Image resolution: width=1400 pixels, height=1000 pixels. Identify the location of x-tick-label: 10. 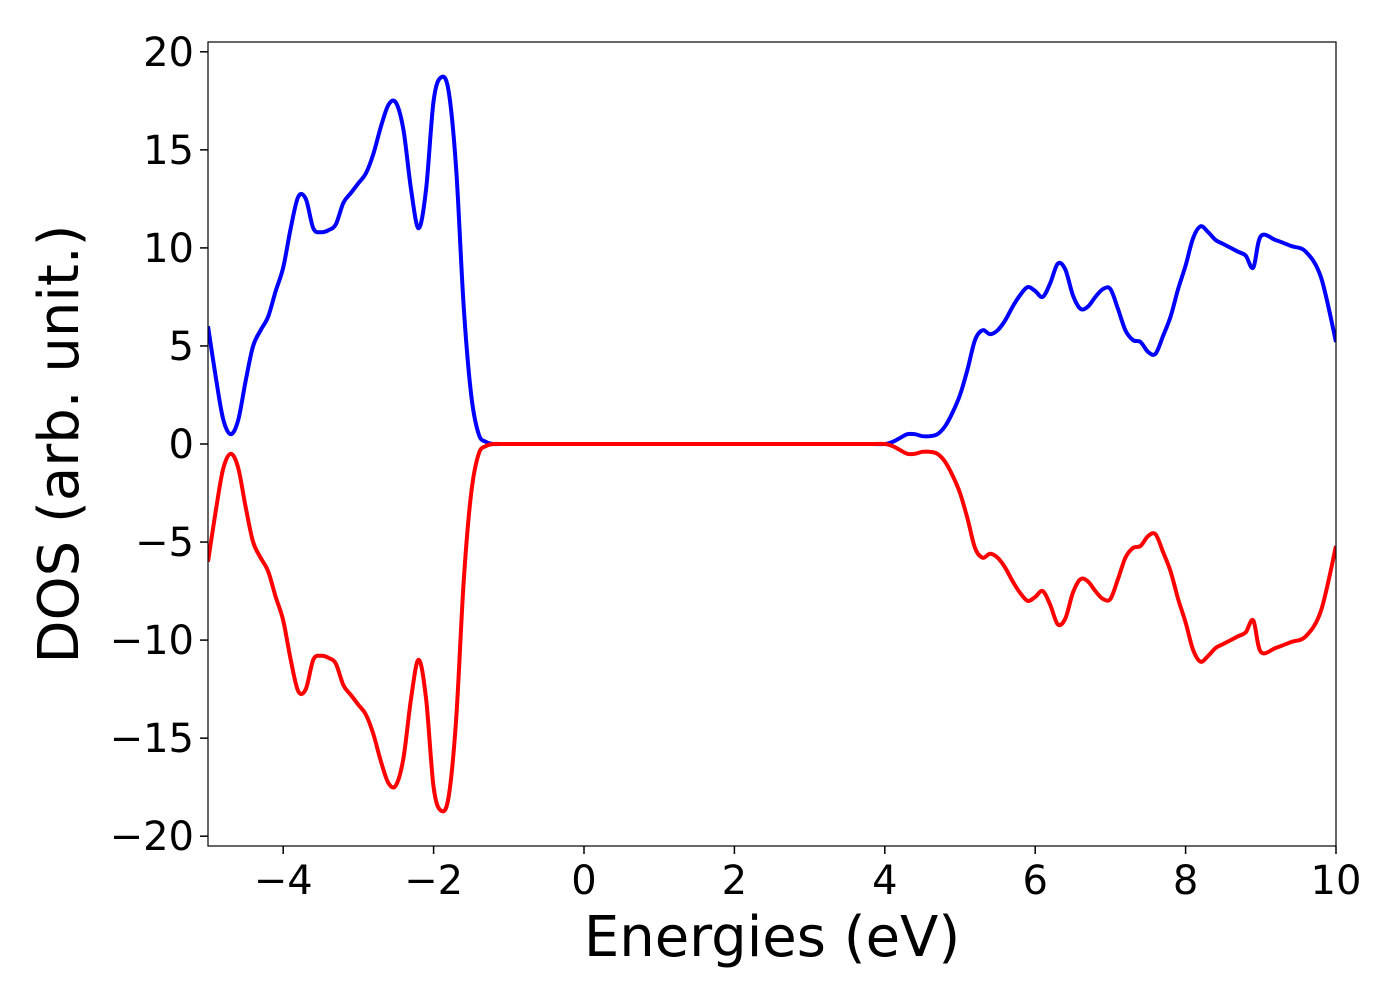
(1336, 881).